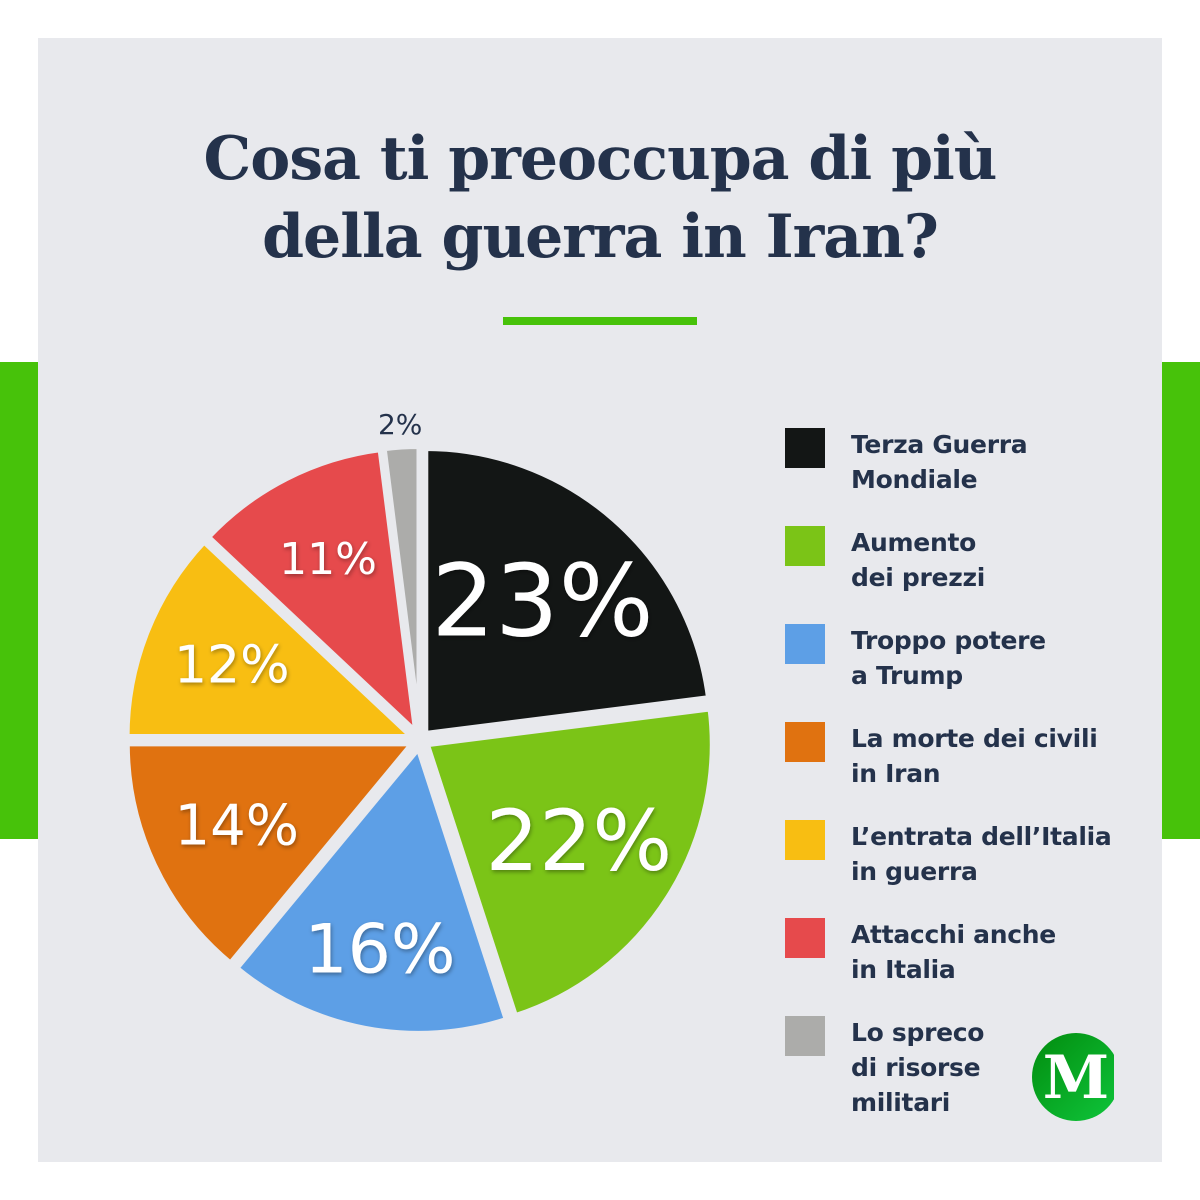 This screenshot has height=1200, width=1200. Describe the element at coordinates (948, 658) in the screenshot. I see `legend-label: Troppo potere a Trump` at that location.